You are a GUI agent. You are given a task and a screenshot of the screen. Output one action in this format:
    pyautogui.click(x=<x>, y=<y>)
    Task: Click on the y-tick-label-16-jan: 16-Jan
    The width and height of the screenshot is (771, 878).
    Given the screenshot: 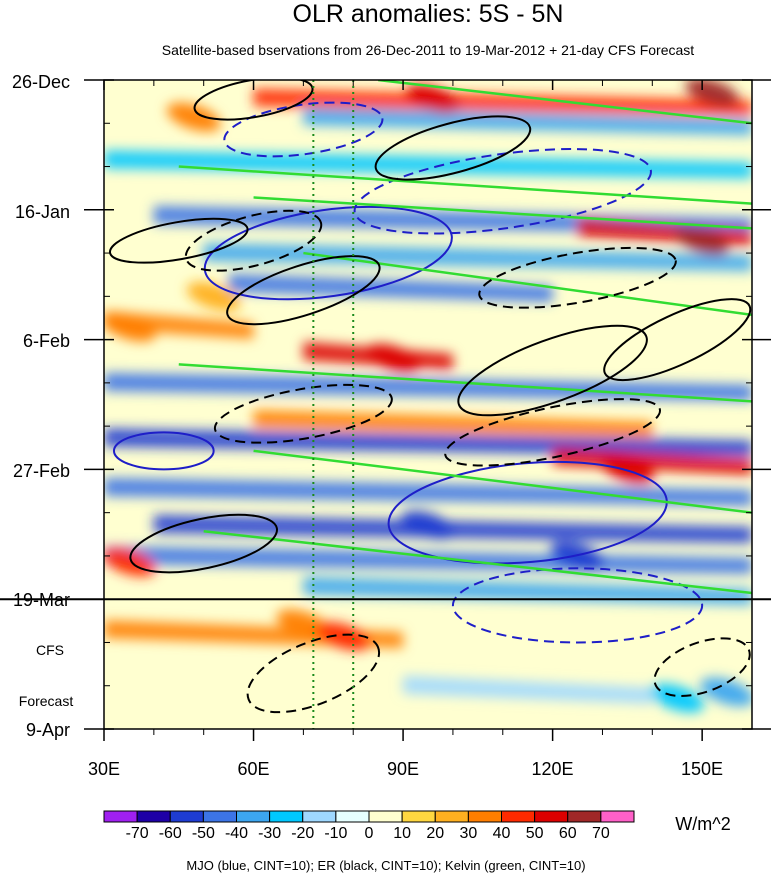 What is the action you would take?
    pyautogui.click(x=42, y=212)
    